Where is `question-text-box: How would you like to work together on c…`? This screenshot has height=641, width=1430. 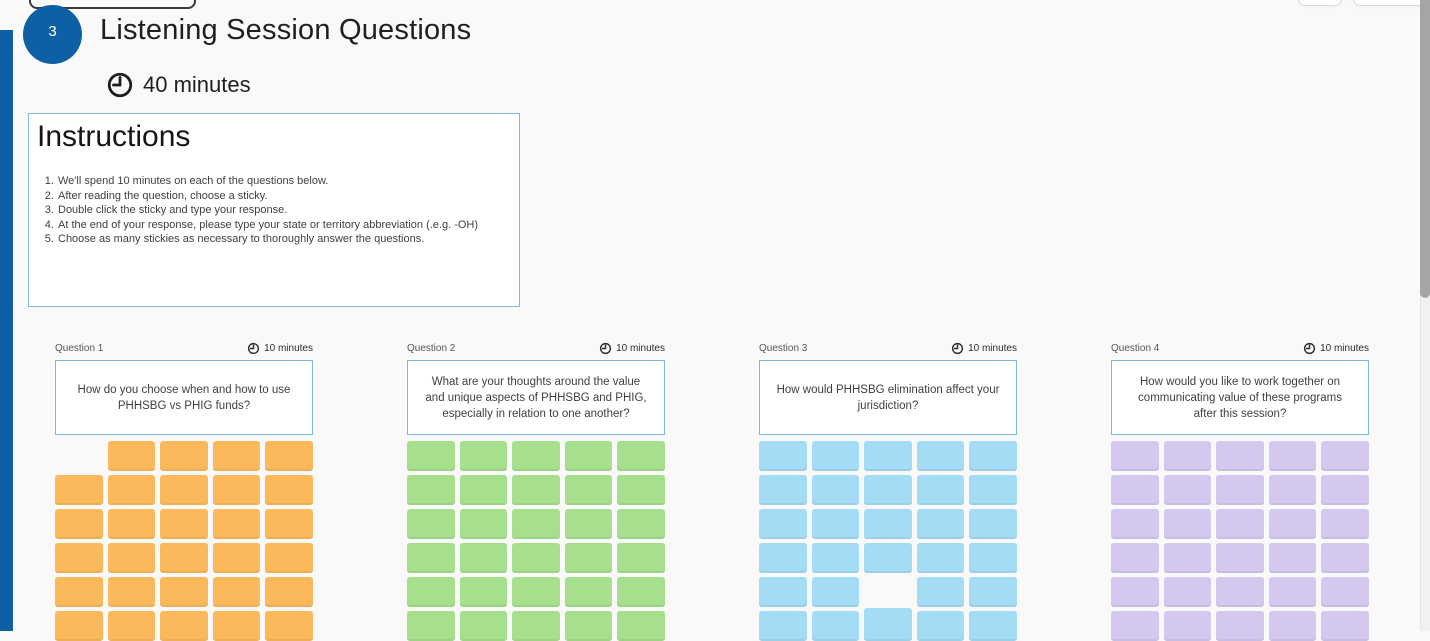 question-text-box: How would you like to work together on c… is located at coordinates (1240, 397).